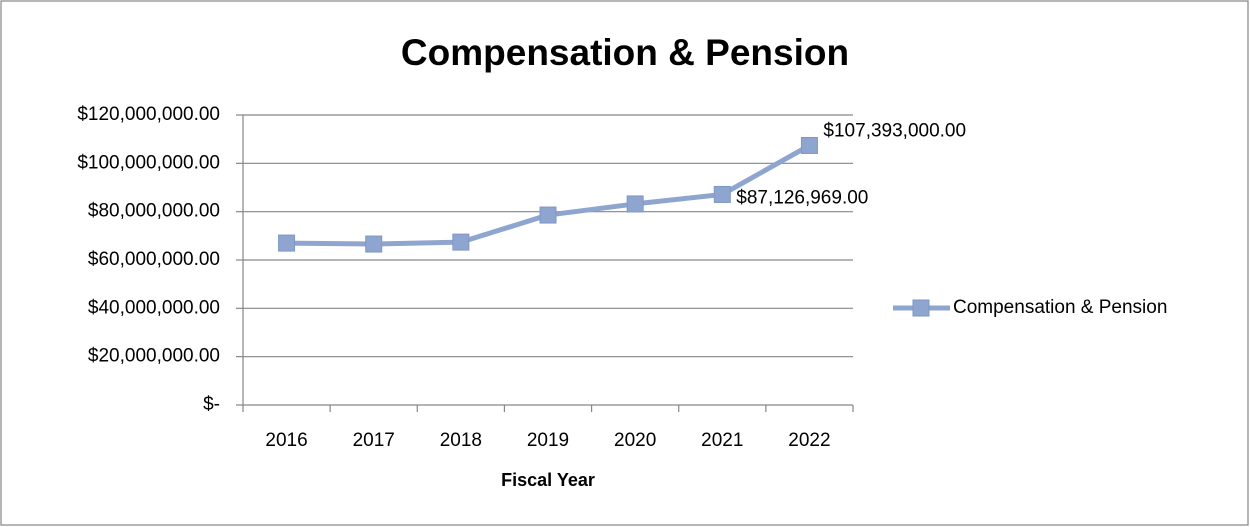 The height and width of the screenshot is (527, 1250). What do you see at coordinates (286, 440) in the screenshot?
I see `x-tick-label: 2016` at bounding box center [286, 440].